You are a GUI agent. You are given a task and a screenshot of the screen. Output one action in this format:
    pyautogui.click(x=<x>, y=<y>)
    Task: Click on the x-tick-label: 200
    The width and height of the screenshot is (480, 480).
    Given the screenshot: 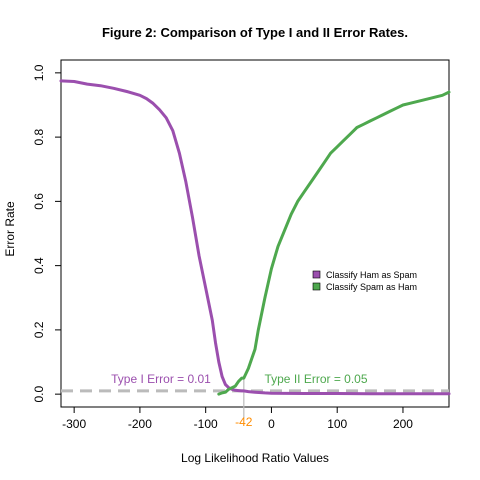 What is the action you would take?
    pyautogui.click(x=403, y=424)
    